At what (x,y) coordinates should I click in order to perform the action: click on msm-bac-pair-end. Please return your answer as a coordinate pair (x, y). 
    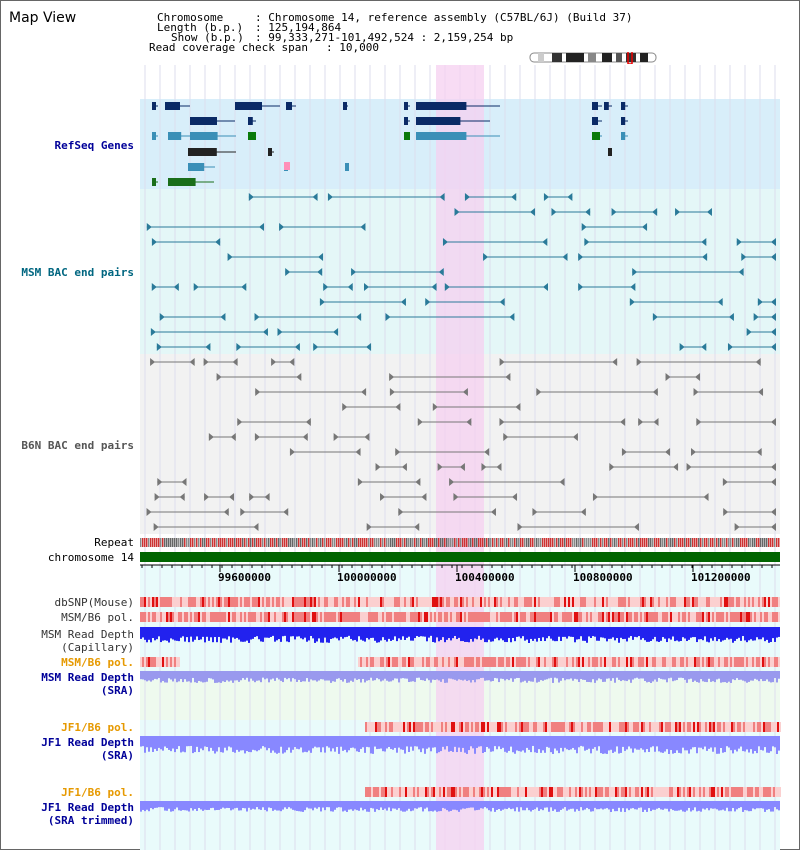
    Looking at the image, I should click on (633, 287).